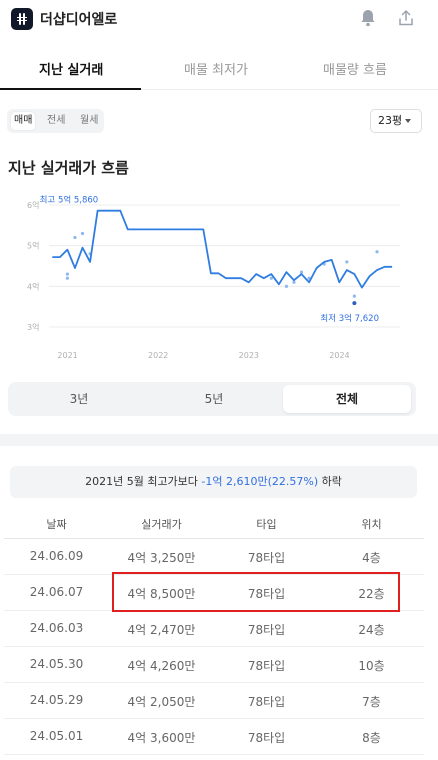 The width and height of the screenshot is (438, 760). What do you see at coordinates (89, 120) in the screenshot?
I see `deal-type-monthly: 월세` at bounding box center [89, 120].